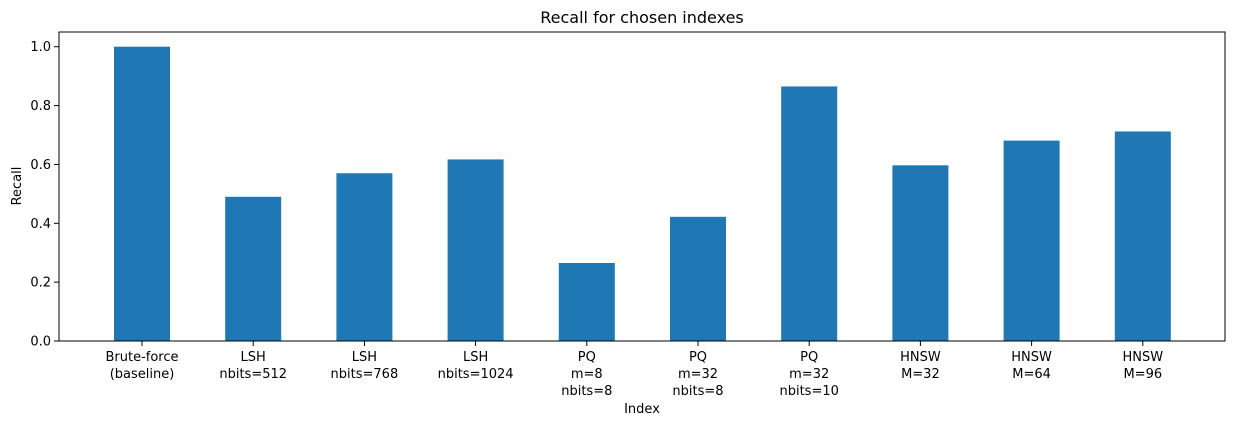  What do you see at coordinates (697, 374) in the screenshot?
I see `x-tick-label-5: PQ m=32 nbits=8` at bounding box center [697, 374].